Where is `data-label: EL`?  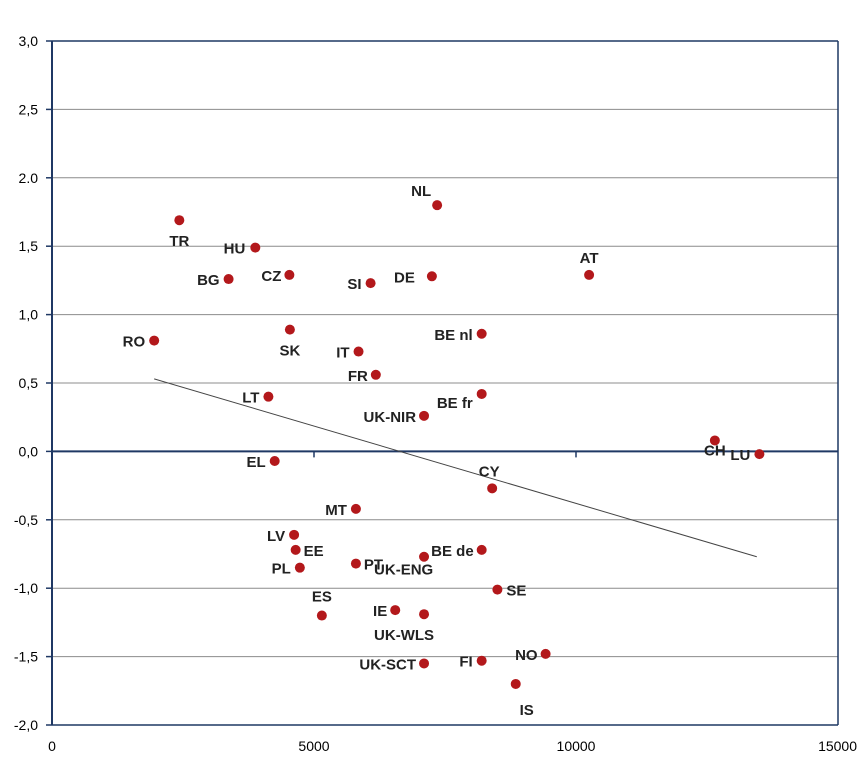
data-label: EL is located at coordinates (256, 462).